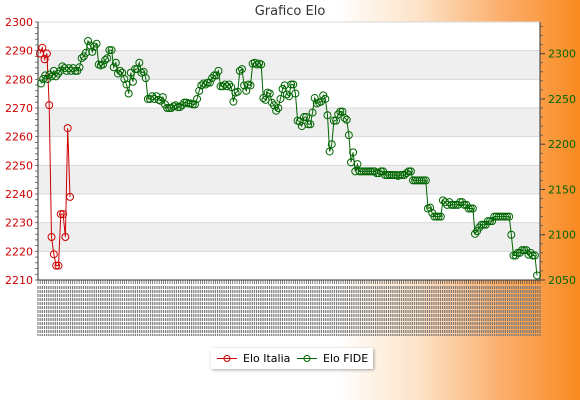 The width and height of the screenshot is (580, 400). Describe the element at coordinates (307, 358) in the screenshot. I see `legend-marker-elo-fide` at that location.